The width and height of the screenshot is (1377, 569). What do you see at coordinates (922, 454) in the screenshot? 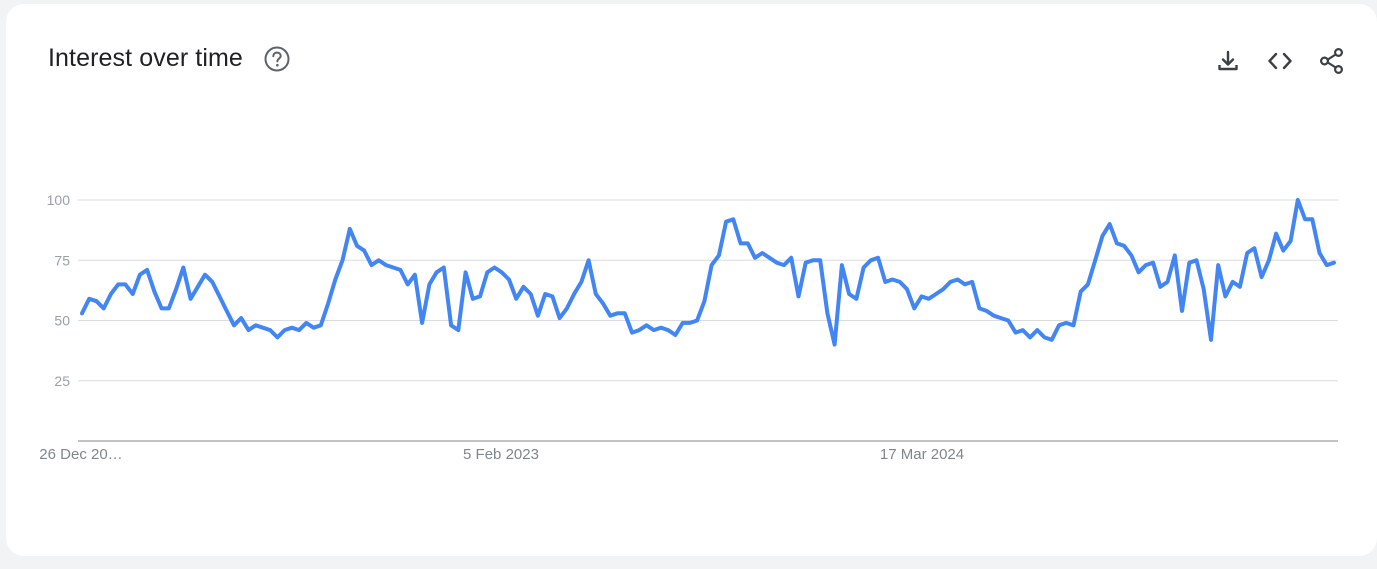
I see `x-tick-label: 17 Mar 2024` at bounding box center [922, 454].